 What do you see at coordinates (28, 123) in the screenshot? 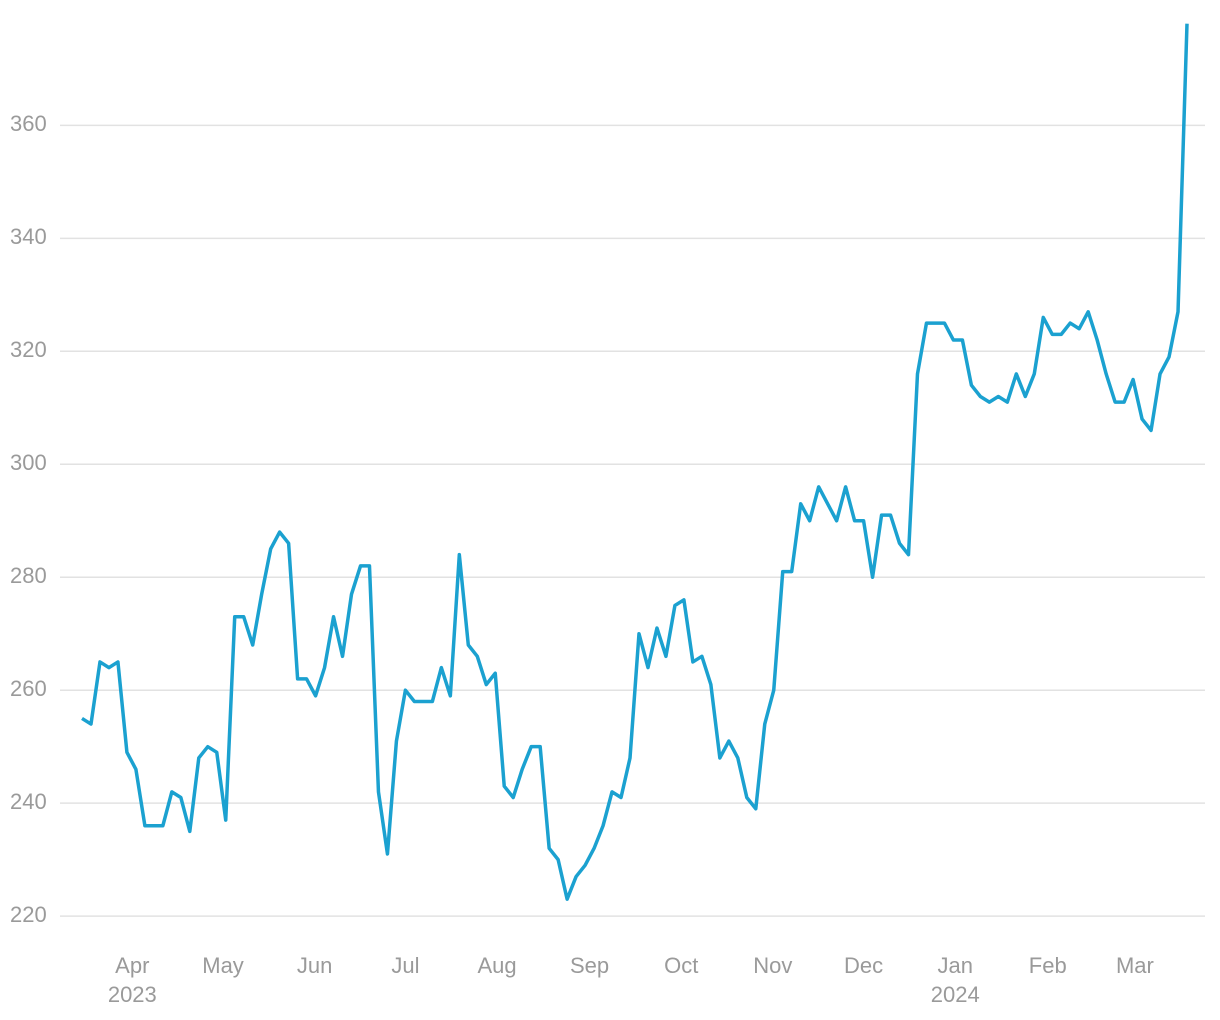
I see `y-tick-label: 360` at bounding box center [28, 123].